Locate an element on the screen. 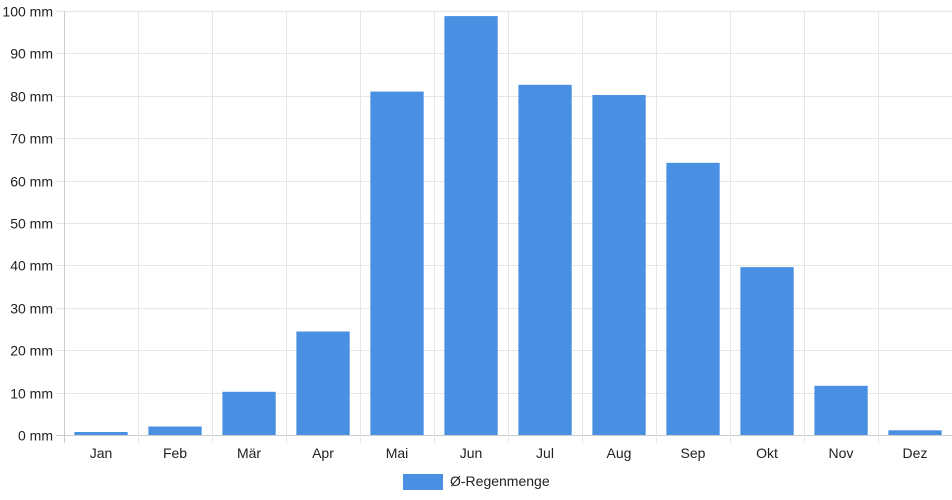 This screenshot has height=500, width=952. y-tick-label: 10 mm is located at coordinates (31, 394).